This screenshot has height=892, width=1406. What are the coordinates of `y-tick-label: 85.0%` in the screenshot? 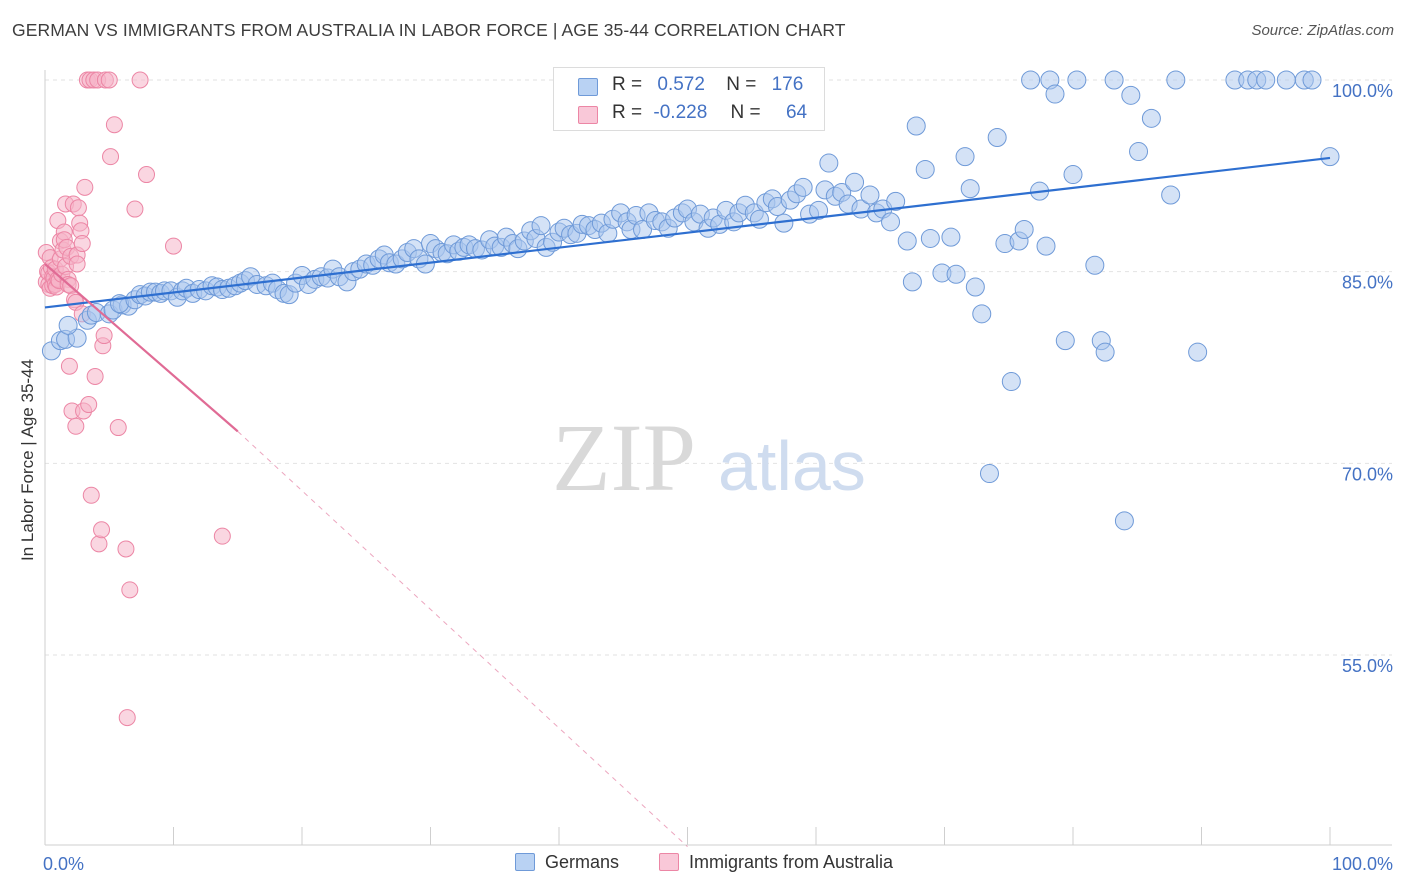 It's located at (1367, 283).